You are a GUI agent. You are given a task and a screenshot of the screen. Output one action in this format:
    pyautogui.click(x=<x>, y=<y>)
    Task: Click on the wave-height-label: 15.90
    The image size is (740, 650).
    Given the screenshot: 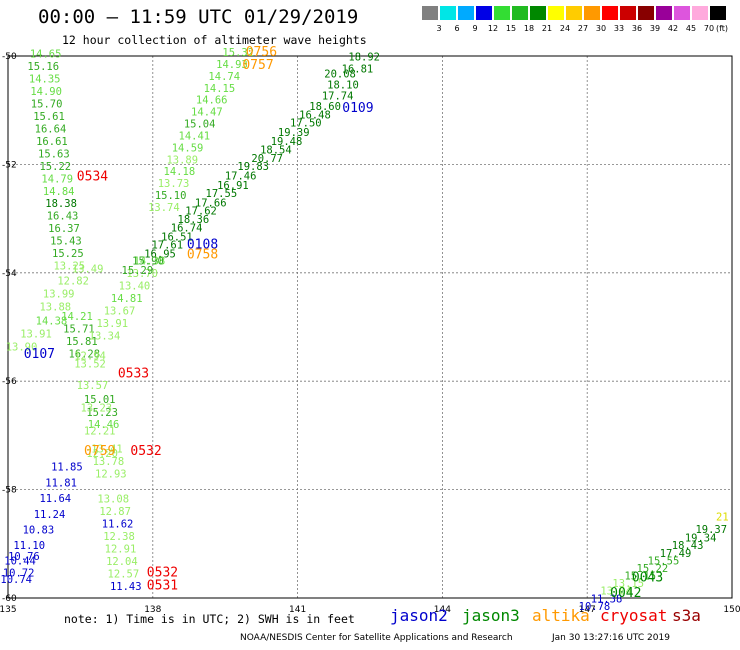 What is the action you would take?
    pyautogui.click(x=148, y=262)
    